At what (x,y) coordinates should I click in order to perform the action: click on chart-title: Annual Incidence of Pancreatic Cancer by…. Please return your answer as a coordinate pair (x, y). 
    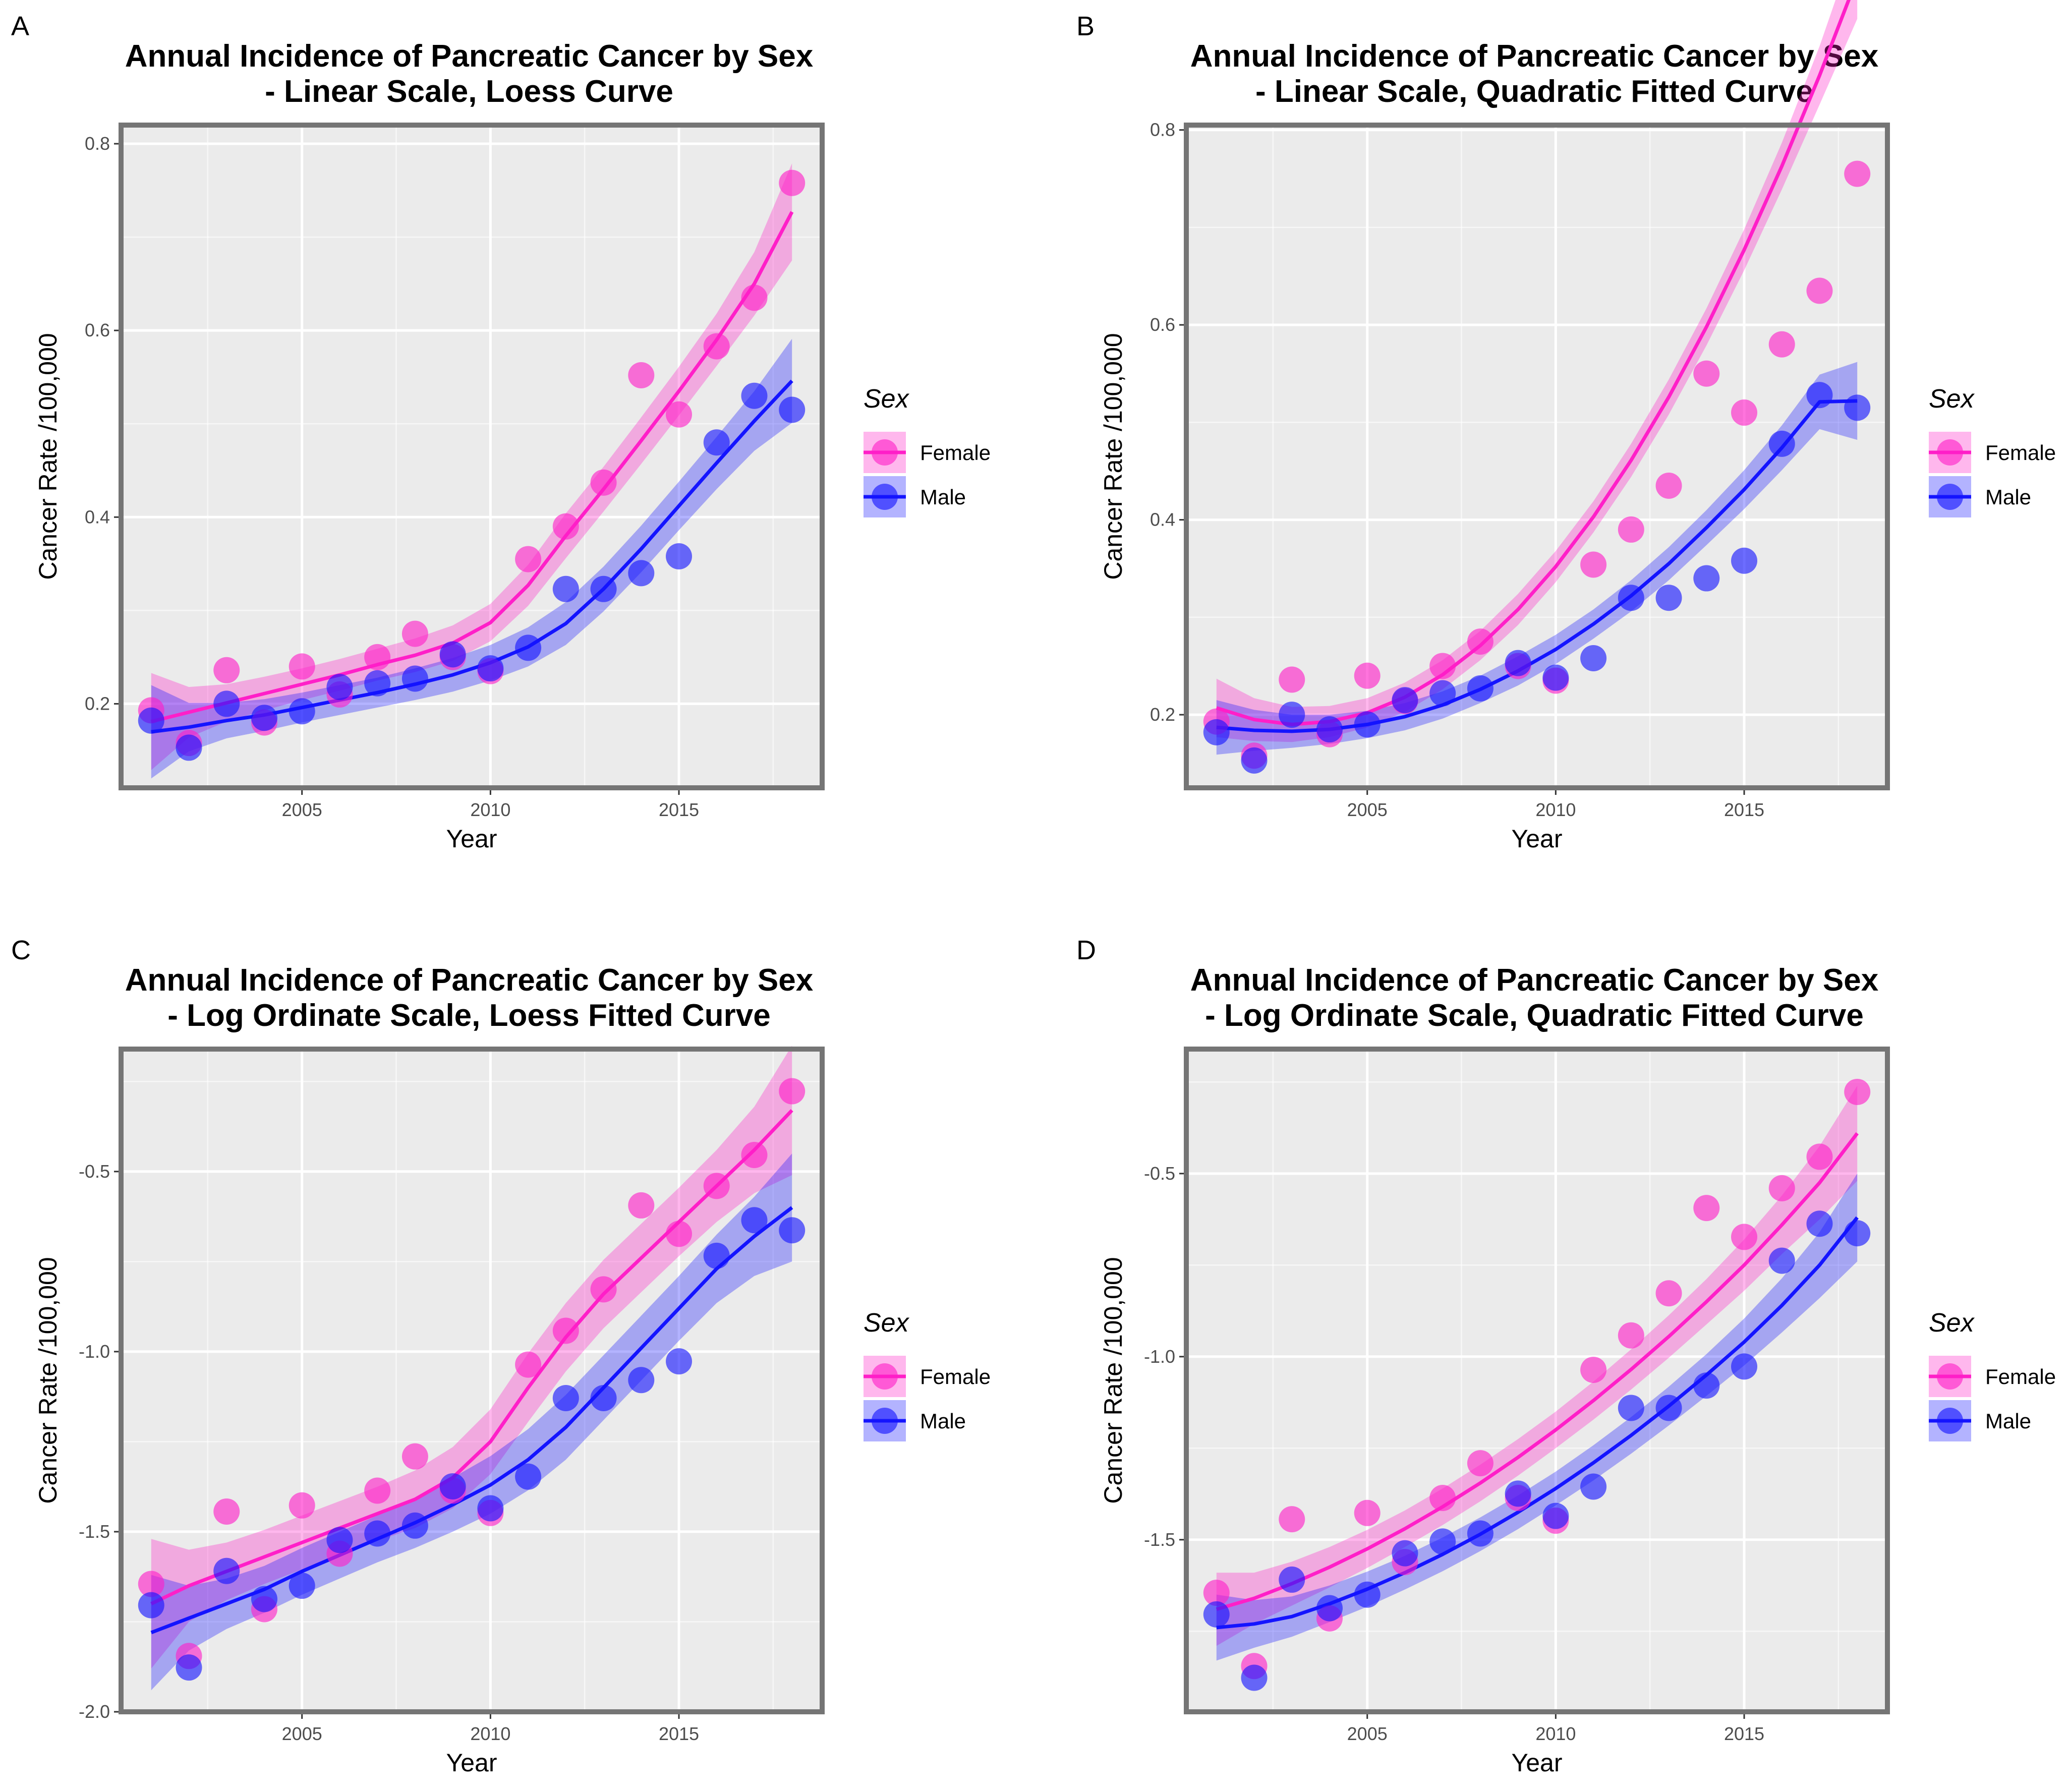
    Looking at the image, I should click on (1534, 56).